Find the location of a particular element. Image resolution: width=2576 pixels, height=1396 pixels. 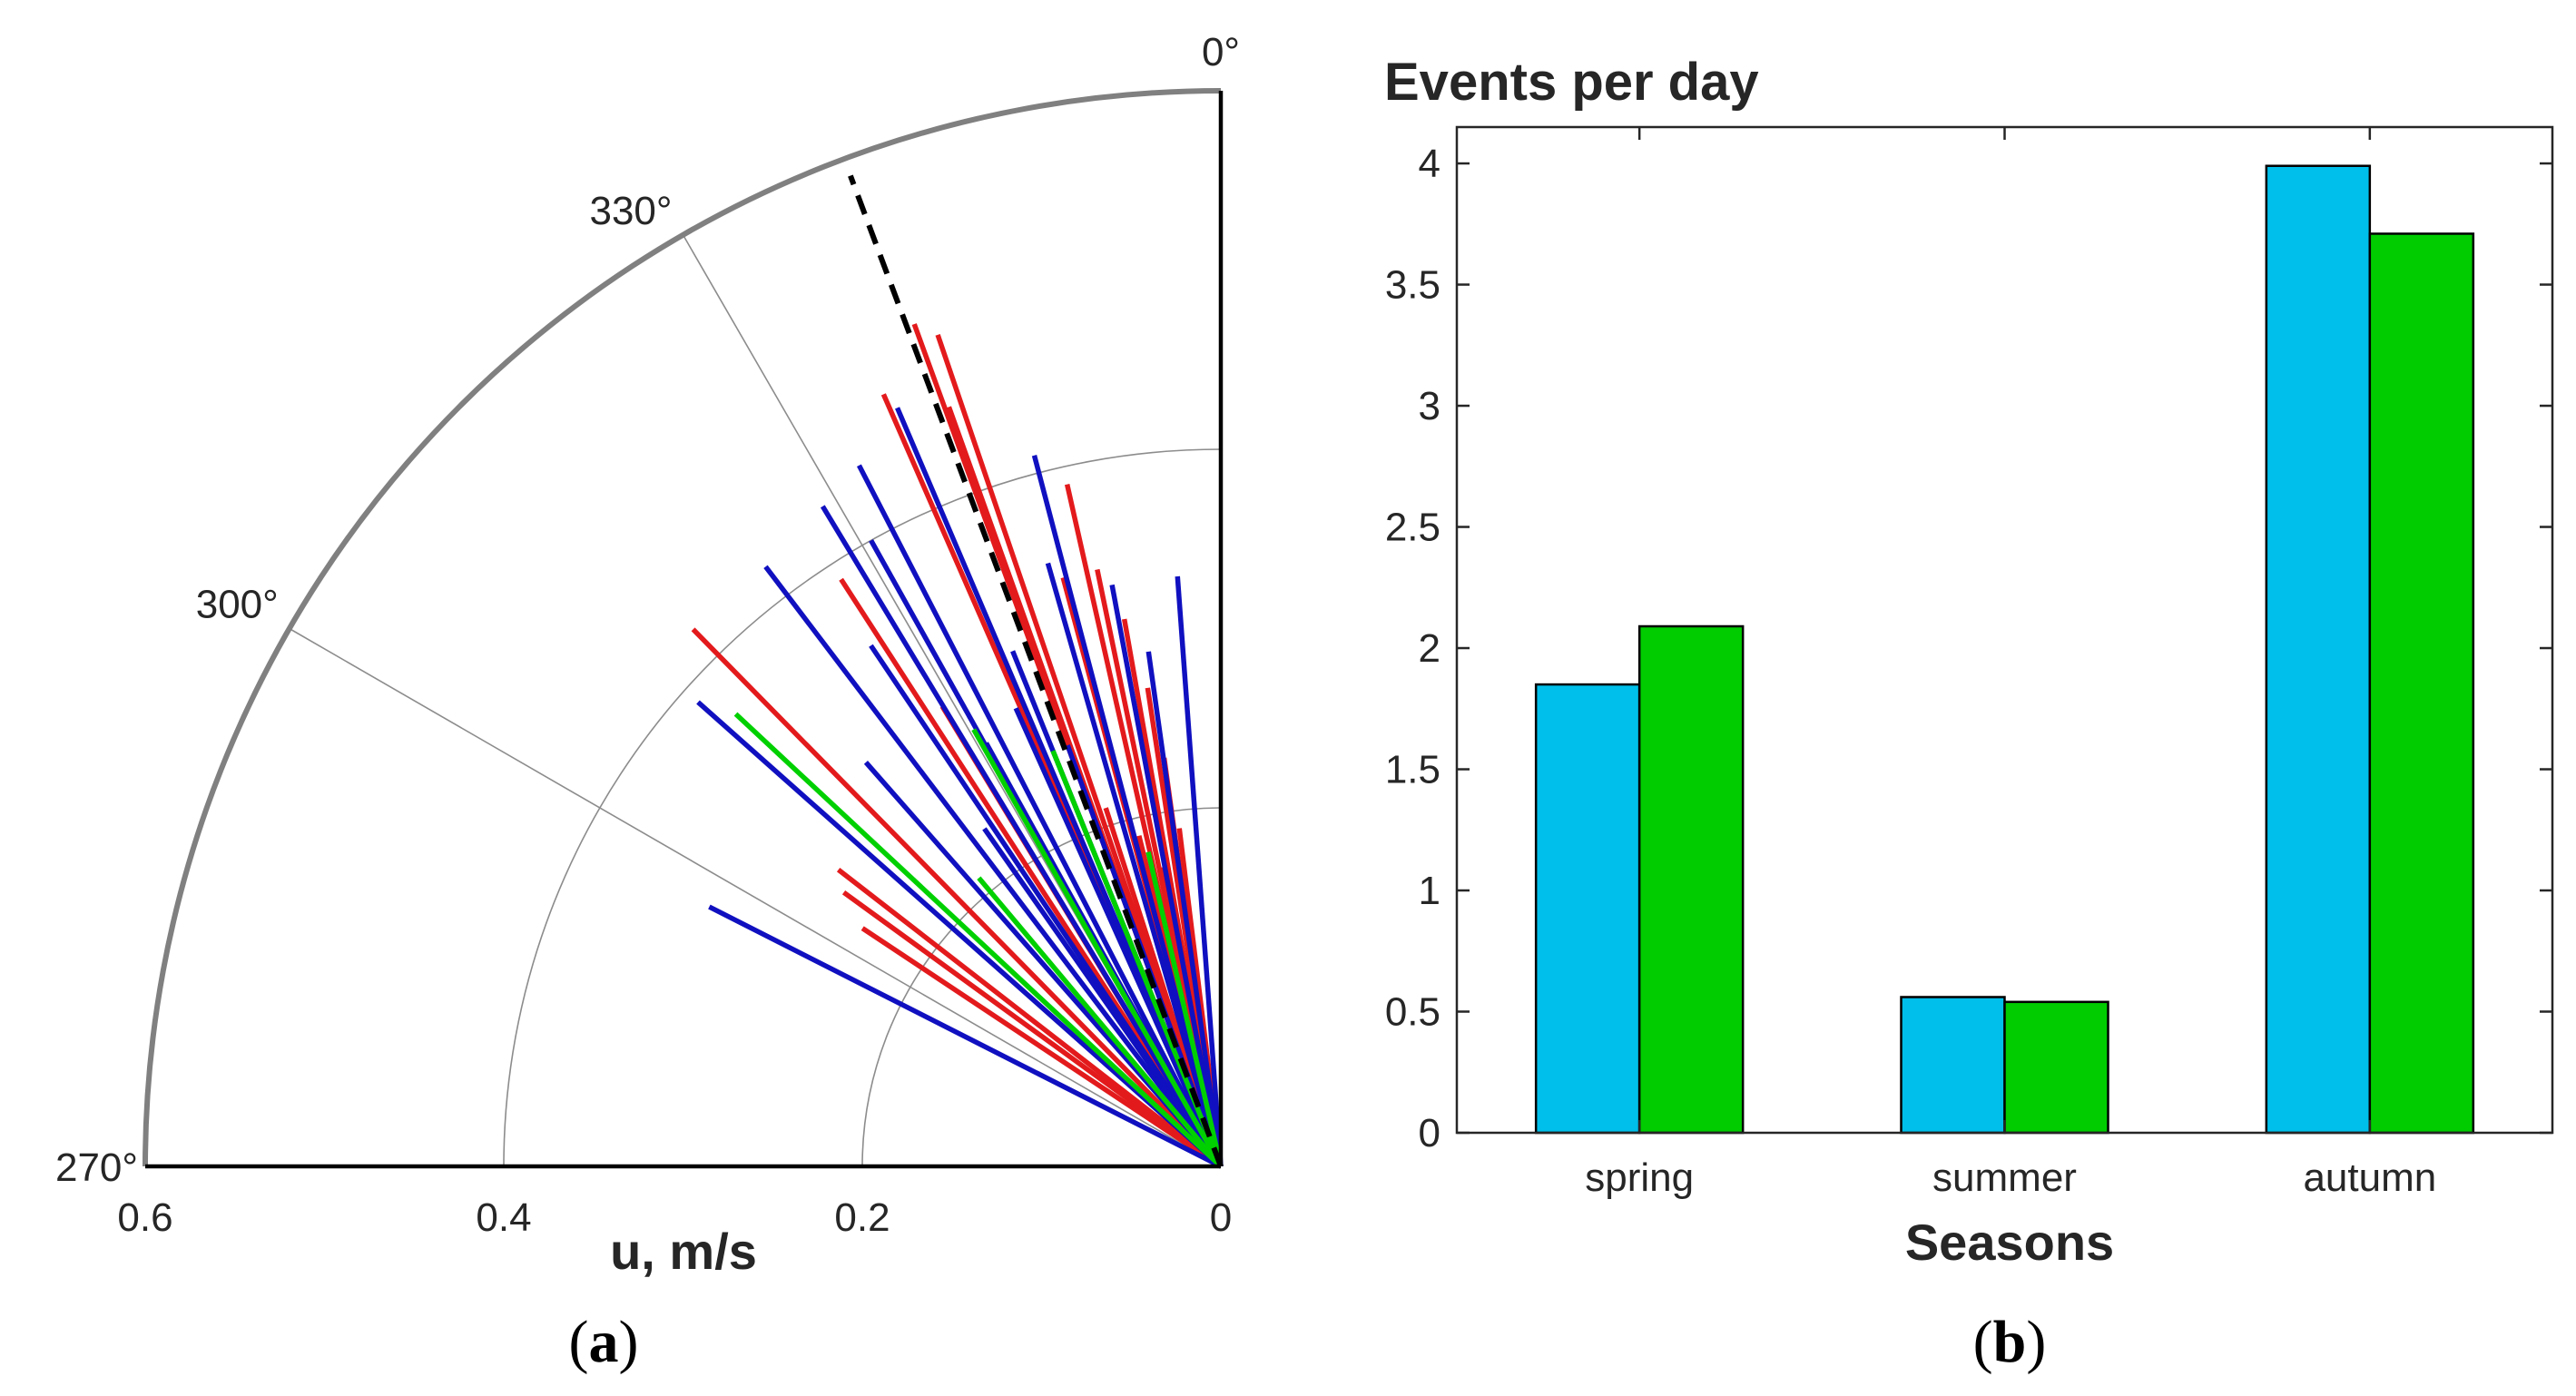

caption-a-open: ( is located at coordinates (579, 1342).